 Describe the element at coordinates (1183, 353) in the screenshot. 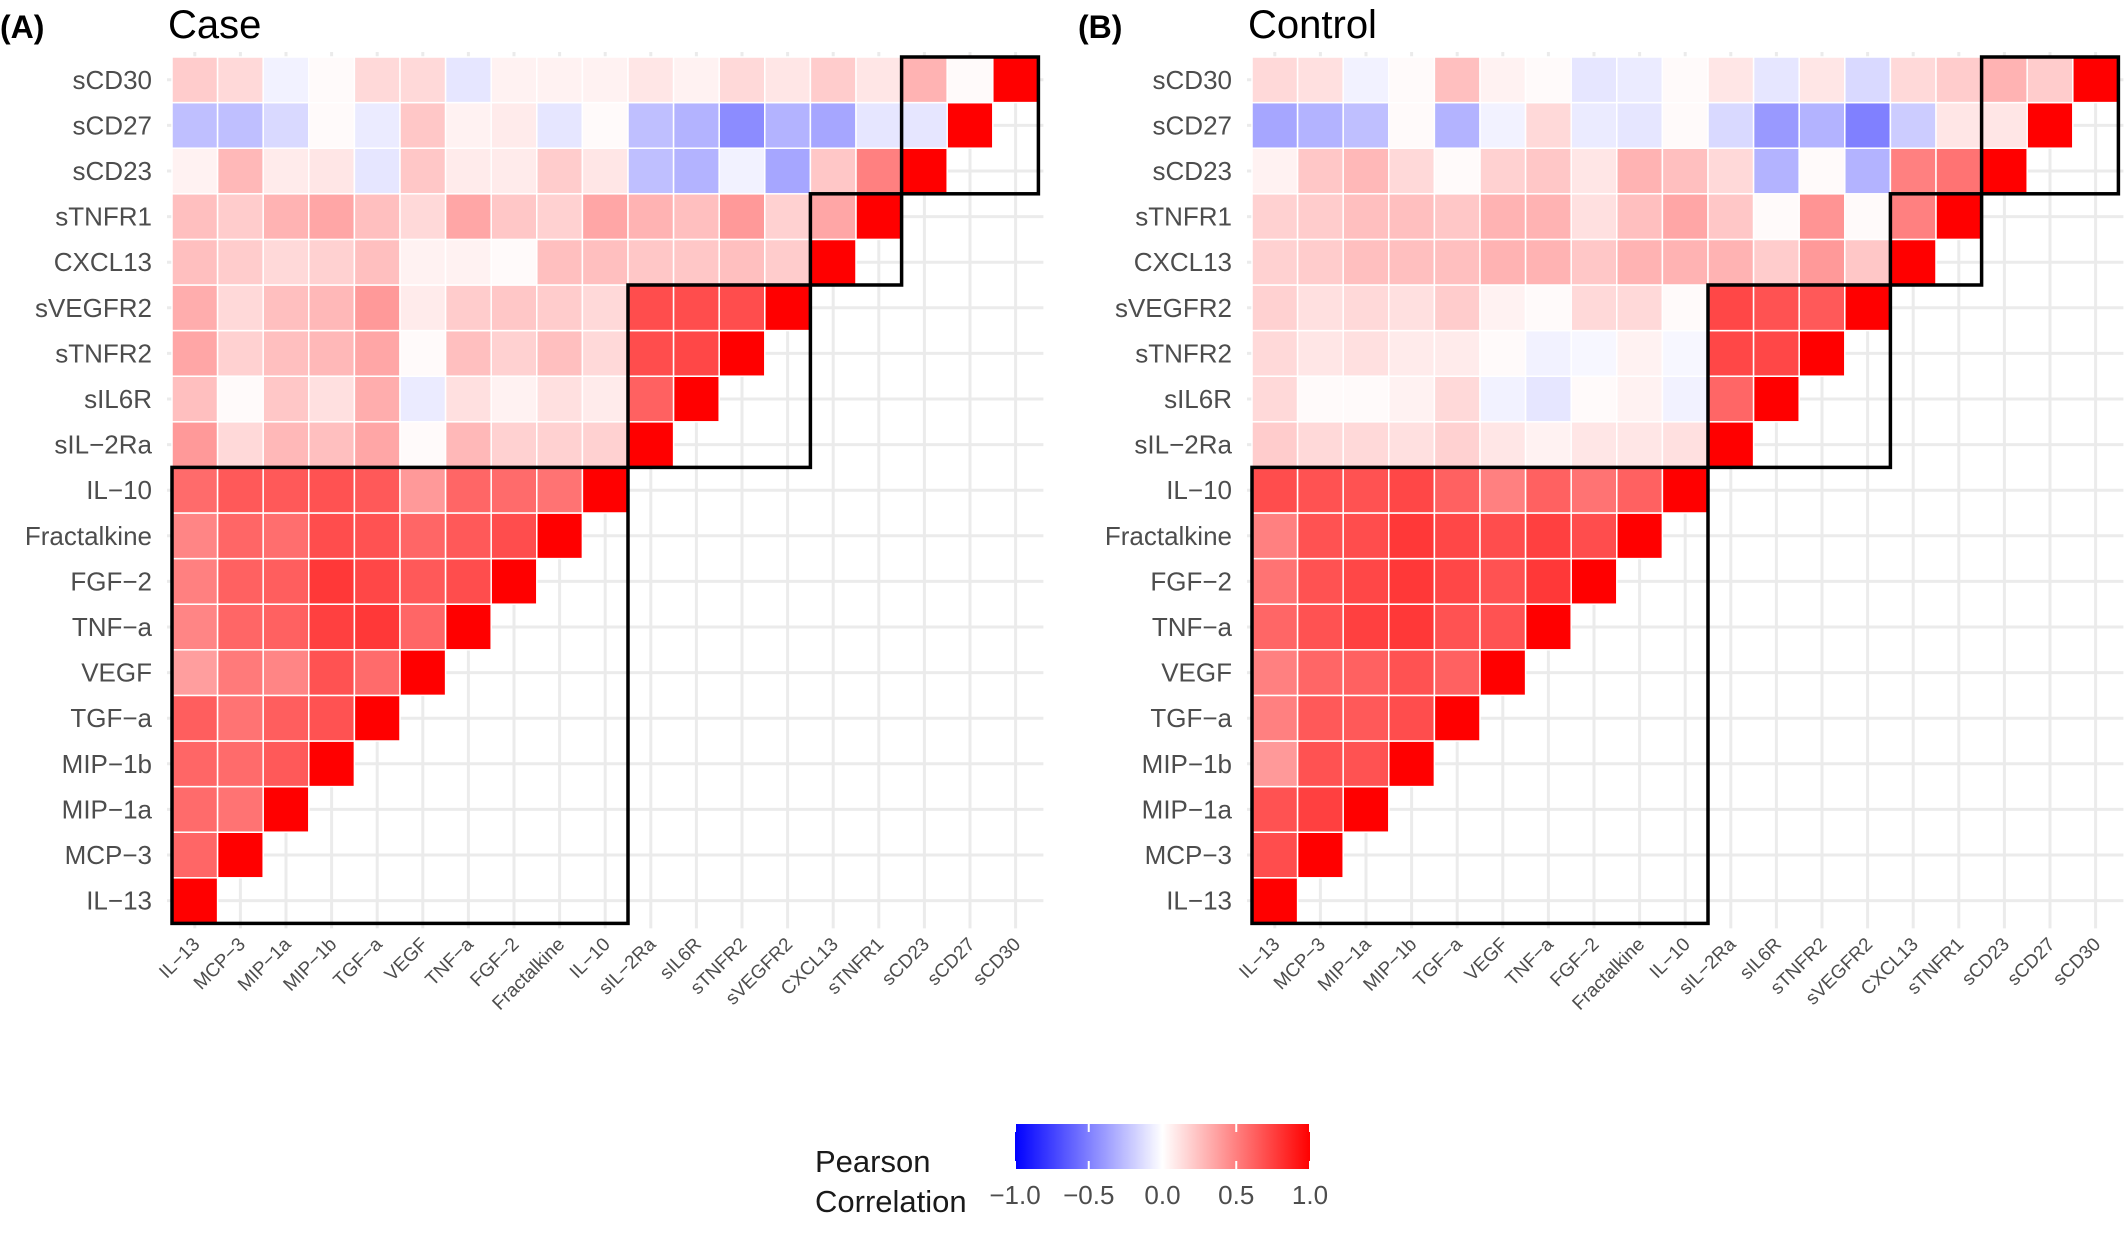

I see `y-tick-label: sTNFR2` at that location.